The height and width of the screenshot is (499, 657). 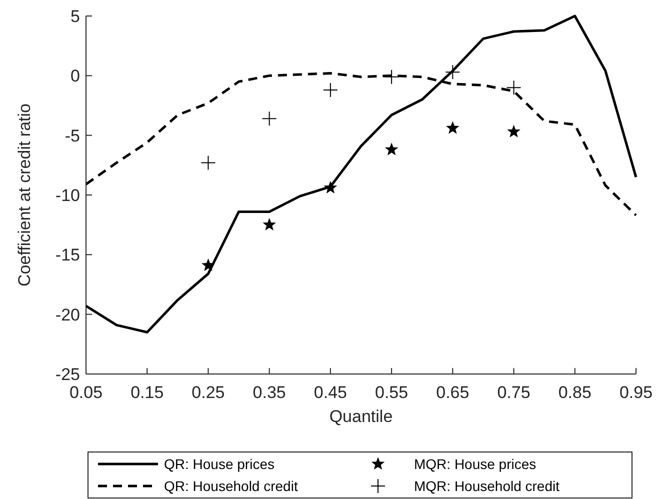 I want to click on x-tick-label: 0.75, so click(x=513, y=392).